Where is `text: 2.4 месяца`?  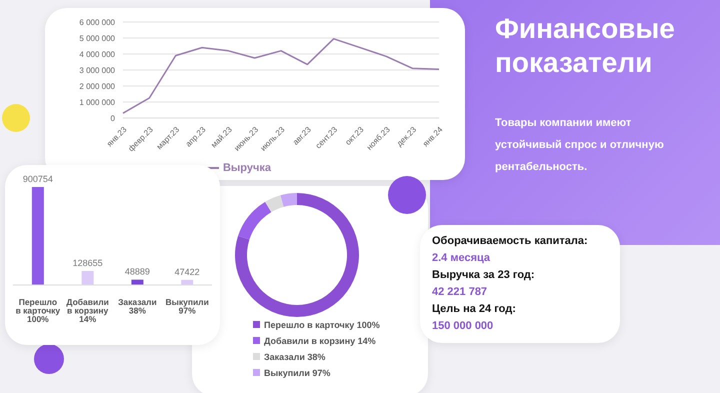 text: 2.4 месяца is located at coordinates (462, 258).